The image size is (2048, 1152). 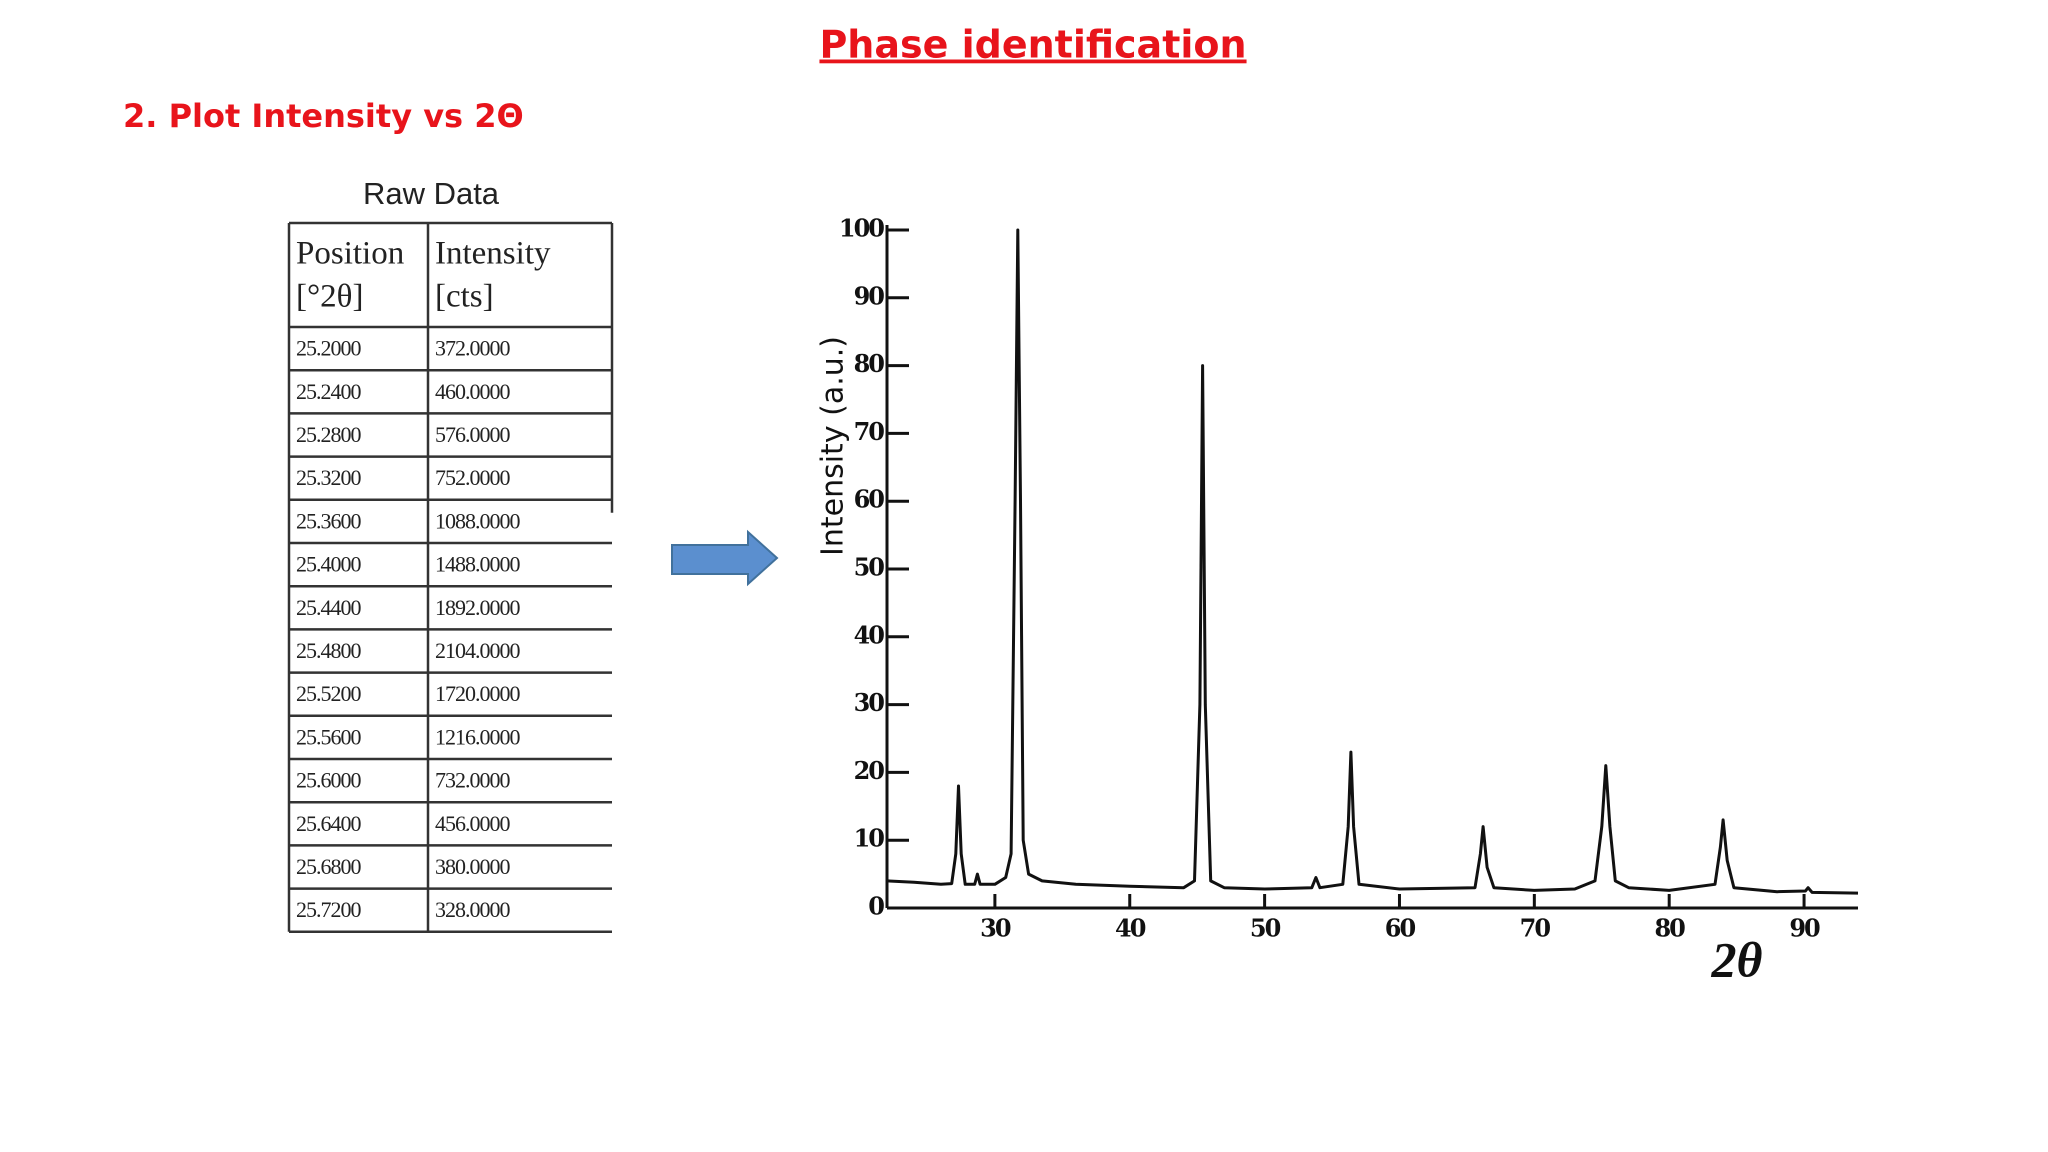 I want to click on table-cell: 25.4800, so click(x=329, y=650).